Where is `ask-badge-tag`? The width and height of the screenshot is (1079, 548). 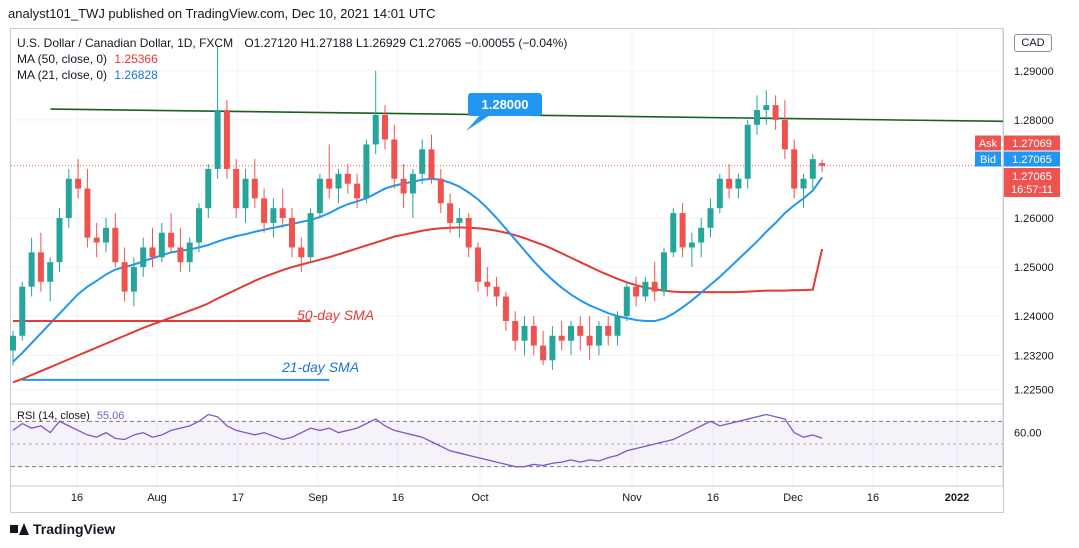 ask-badge-tag is located at coordinates (988, 143).